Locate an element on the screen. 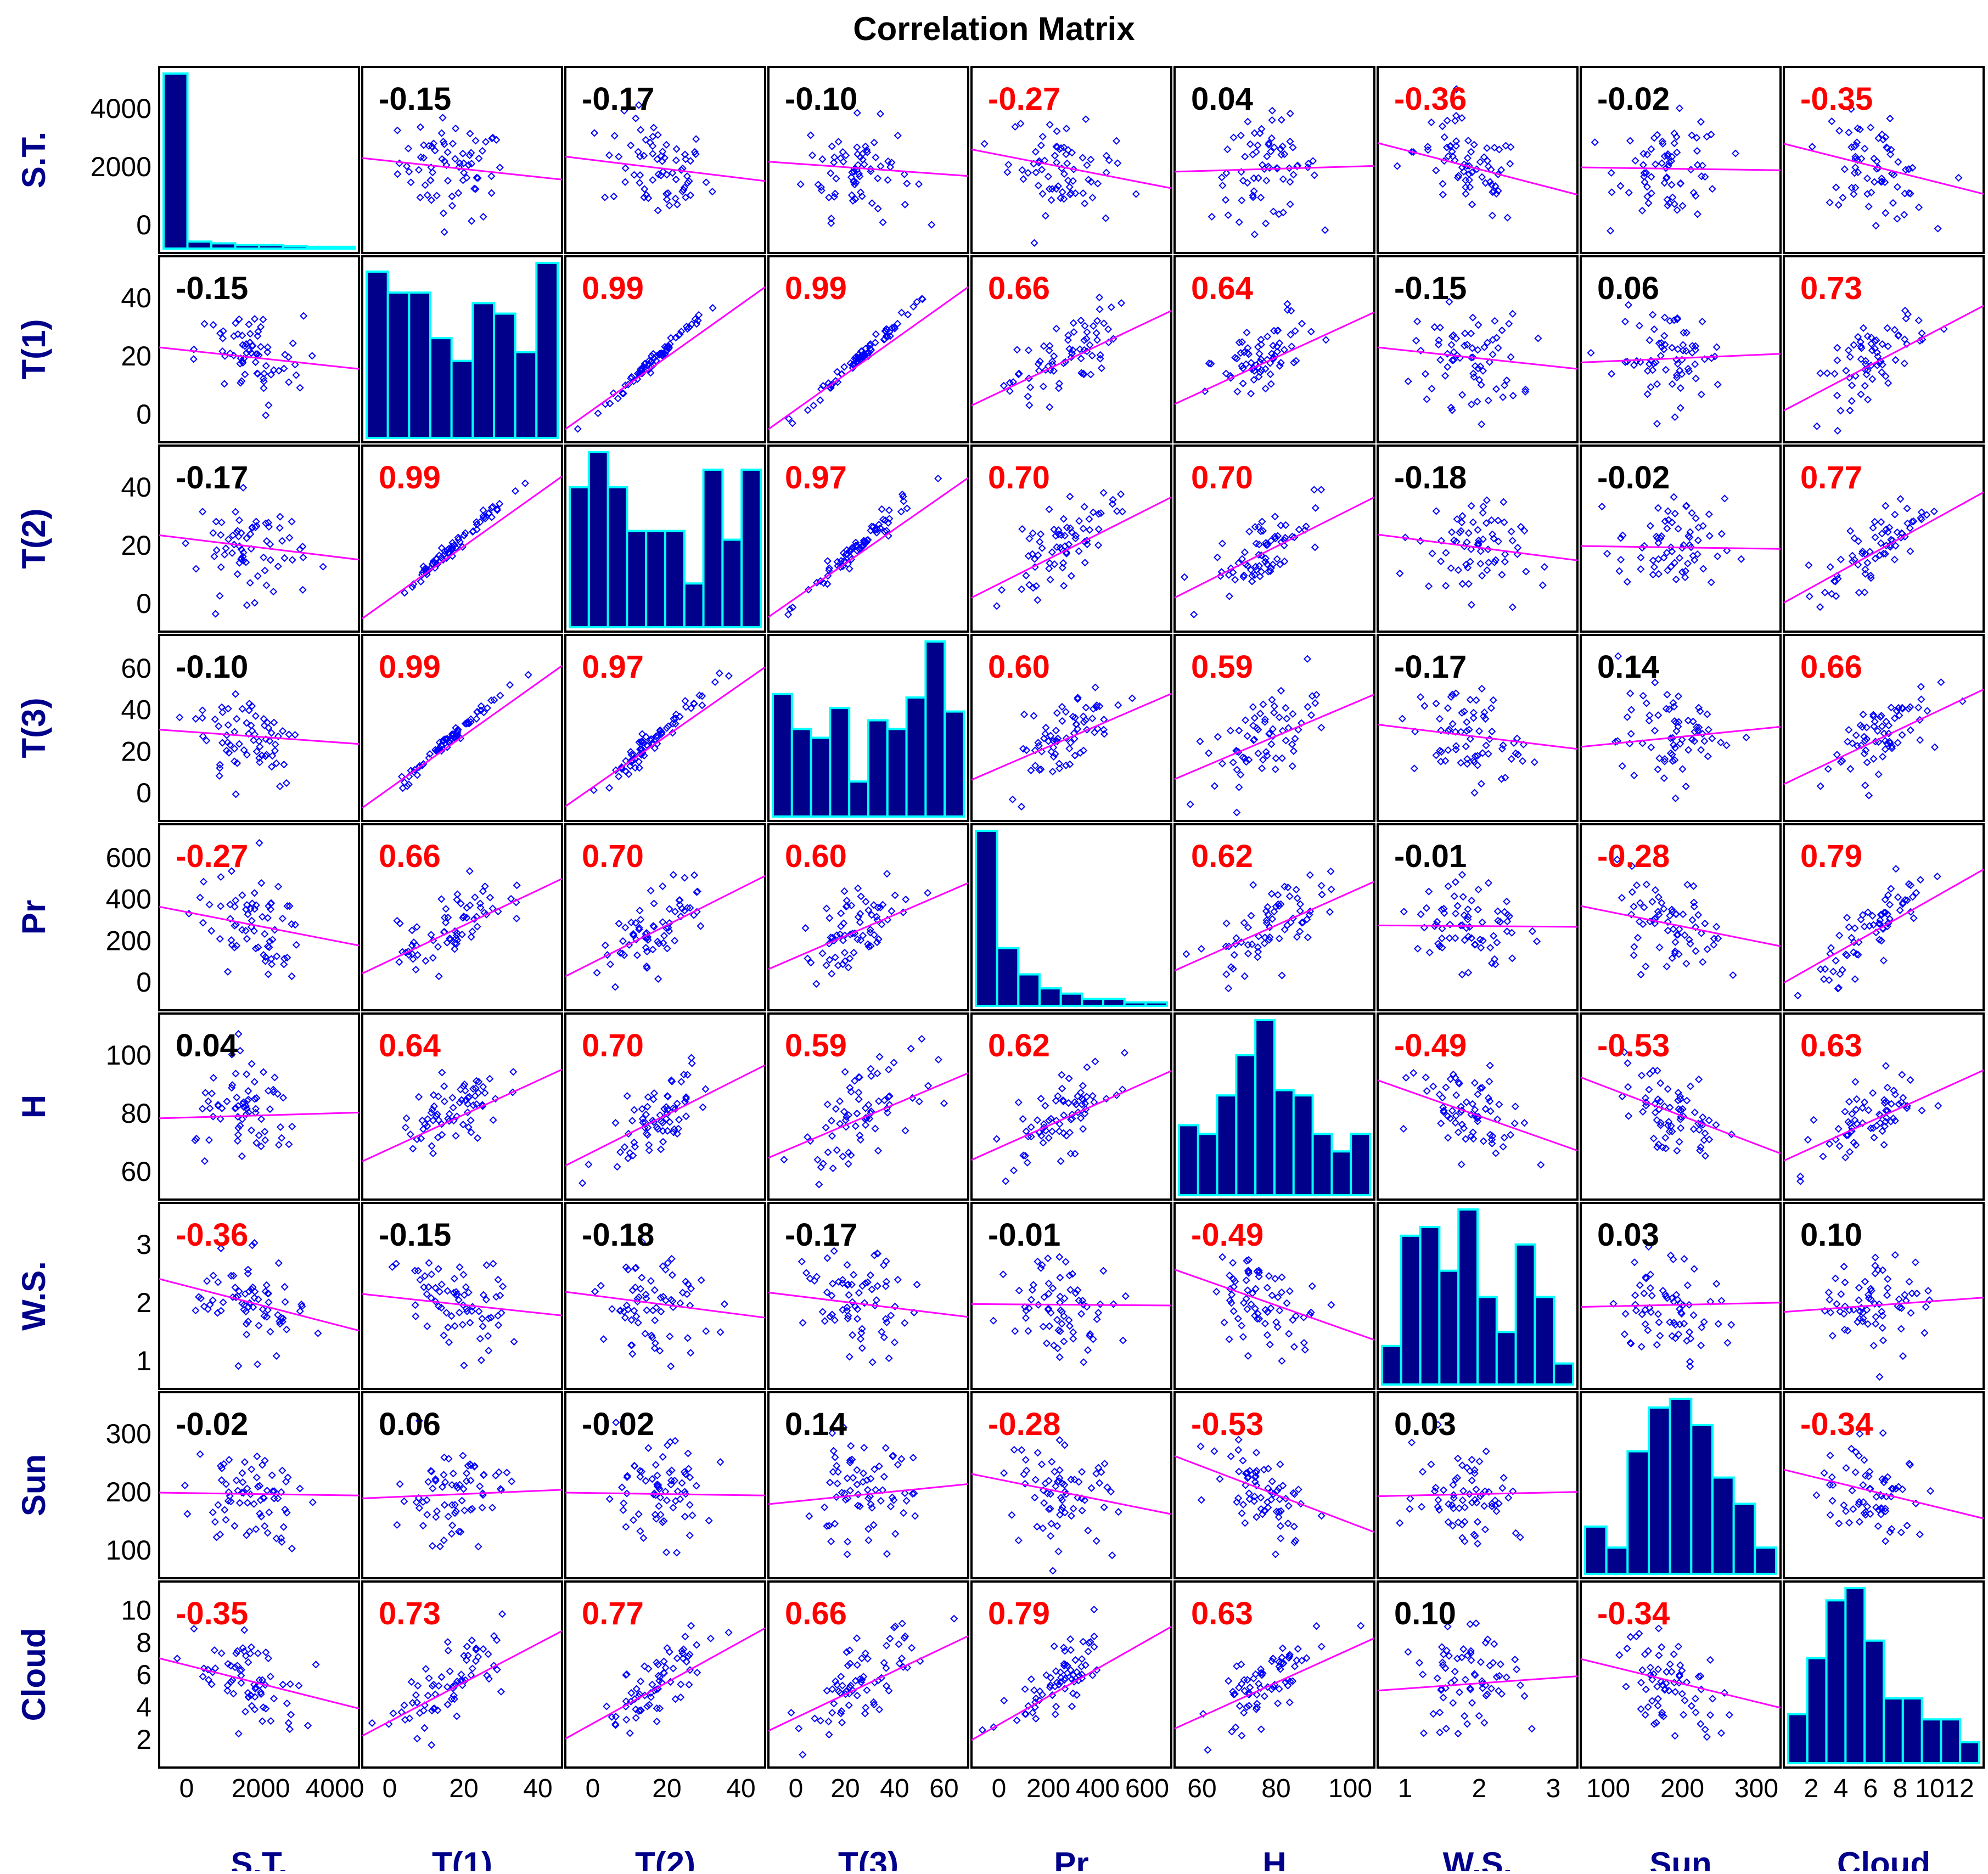 The image size is (1988, 1874). correlation-label-5-2: 0.70 is located at coordinates (613, 1045).